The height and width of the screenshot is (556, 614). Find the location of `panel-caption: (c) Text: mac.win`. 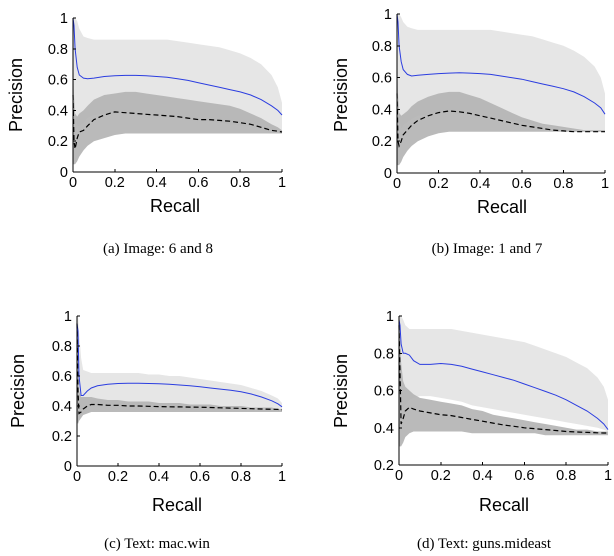

panel-caption: (c) Text: mac.win is located at coordinates (157, 544).